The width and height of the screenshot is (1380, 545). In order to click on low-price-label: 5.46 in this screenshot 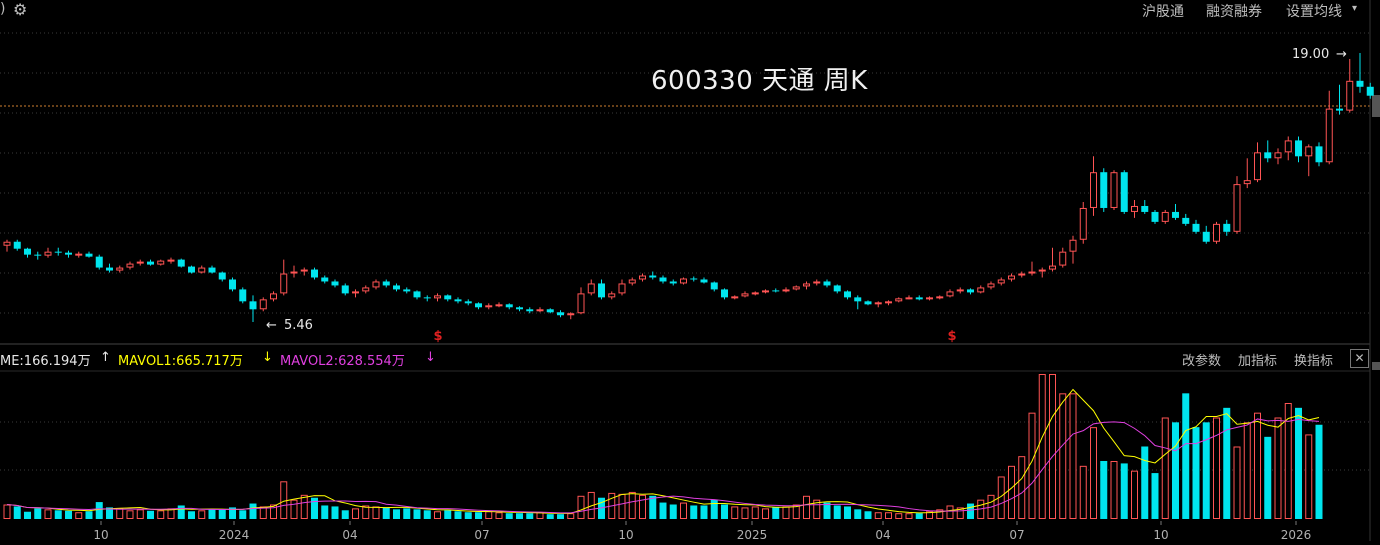, I will do `click(298, 325)`.